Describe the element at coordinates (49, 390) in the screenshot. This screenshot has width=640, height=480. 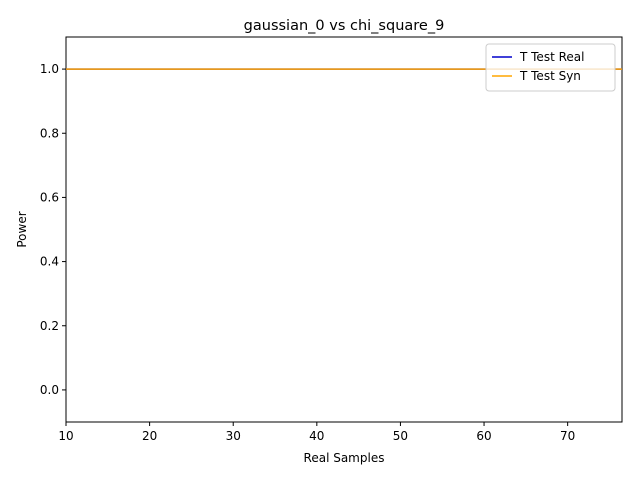
I see `y-tick-label: 0.0` at that location.